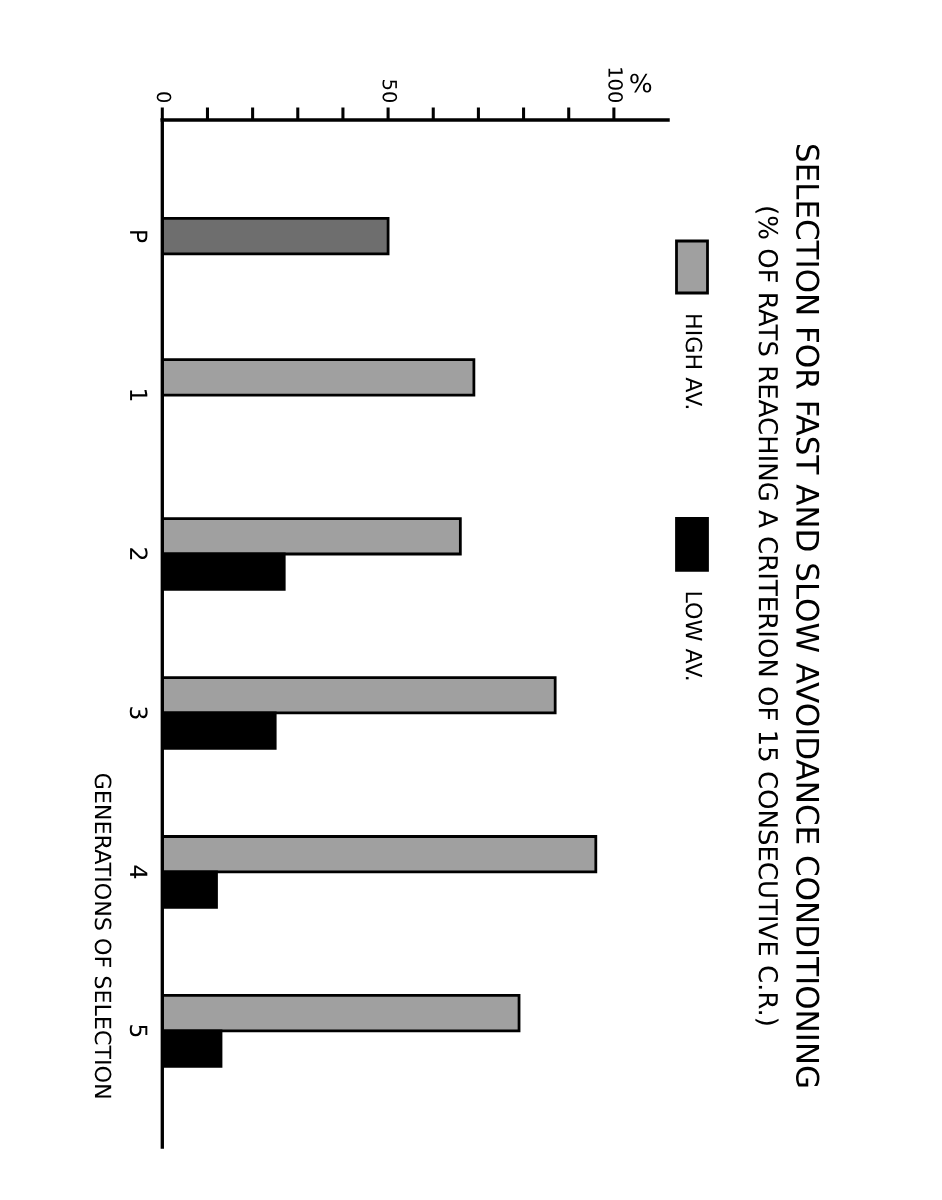 The height and width of the screenshot is (1200, 942). What do you see at coordinates (615, 85) in the screenshot?
I see `x-tick-label: 100` at bounding box center [615, 85].